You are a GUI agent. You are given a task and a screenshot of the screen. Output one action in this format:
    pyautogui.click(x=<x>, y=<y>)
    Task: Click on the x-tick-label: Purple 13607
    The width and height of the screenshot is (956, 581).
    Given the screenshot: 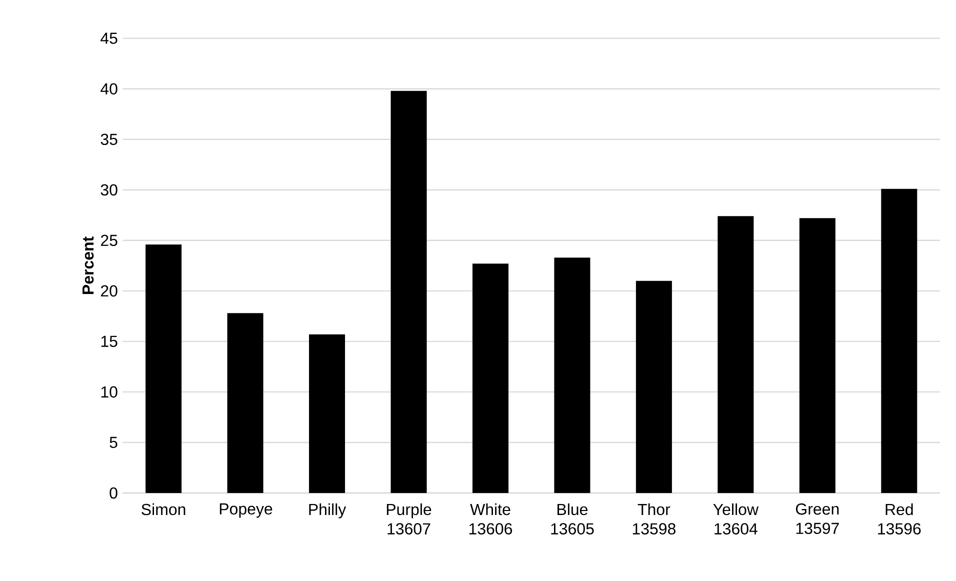 What is the action you would take?
    pyautogui.click(x=409, y=518)
    